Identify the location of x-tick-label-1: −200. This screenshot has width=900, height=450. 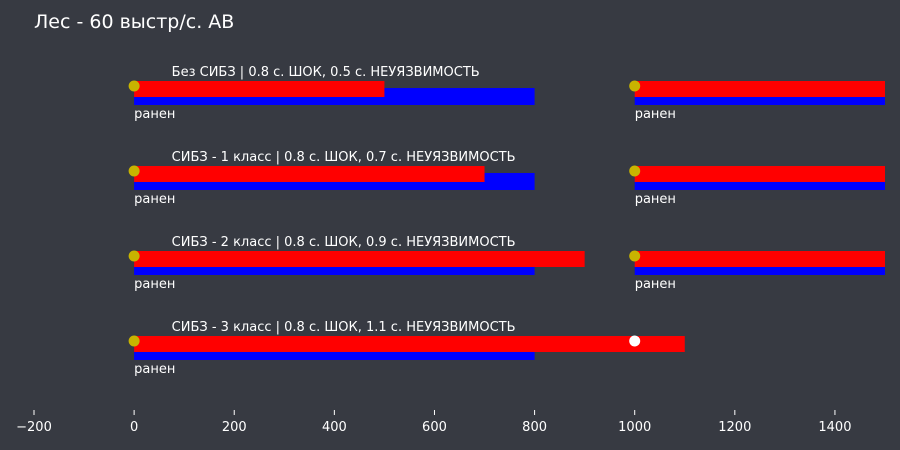
(34, 427).